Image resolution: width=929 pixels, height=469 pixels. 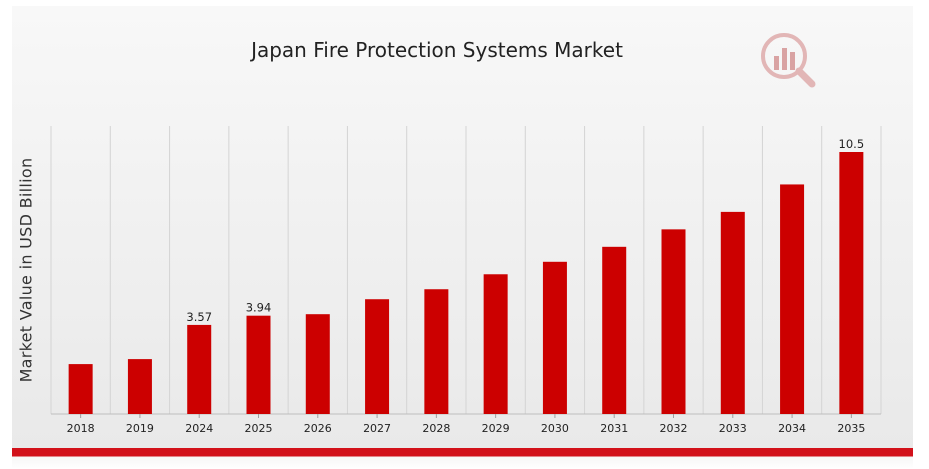 I want to click on bar-2032, so click(x=673, y=321).